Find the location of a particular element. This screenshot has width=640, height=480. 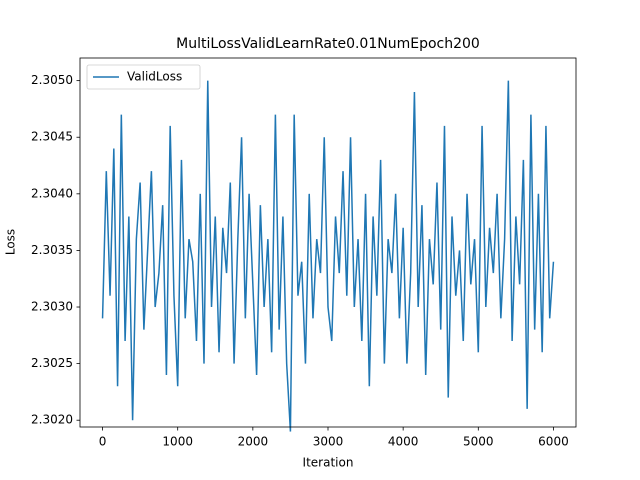

x-tick-label: 5000 is located at coordinates (478, 442).